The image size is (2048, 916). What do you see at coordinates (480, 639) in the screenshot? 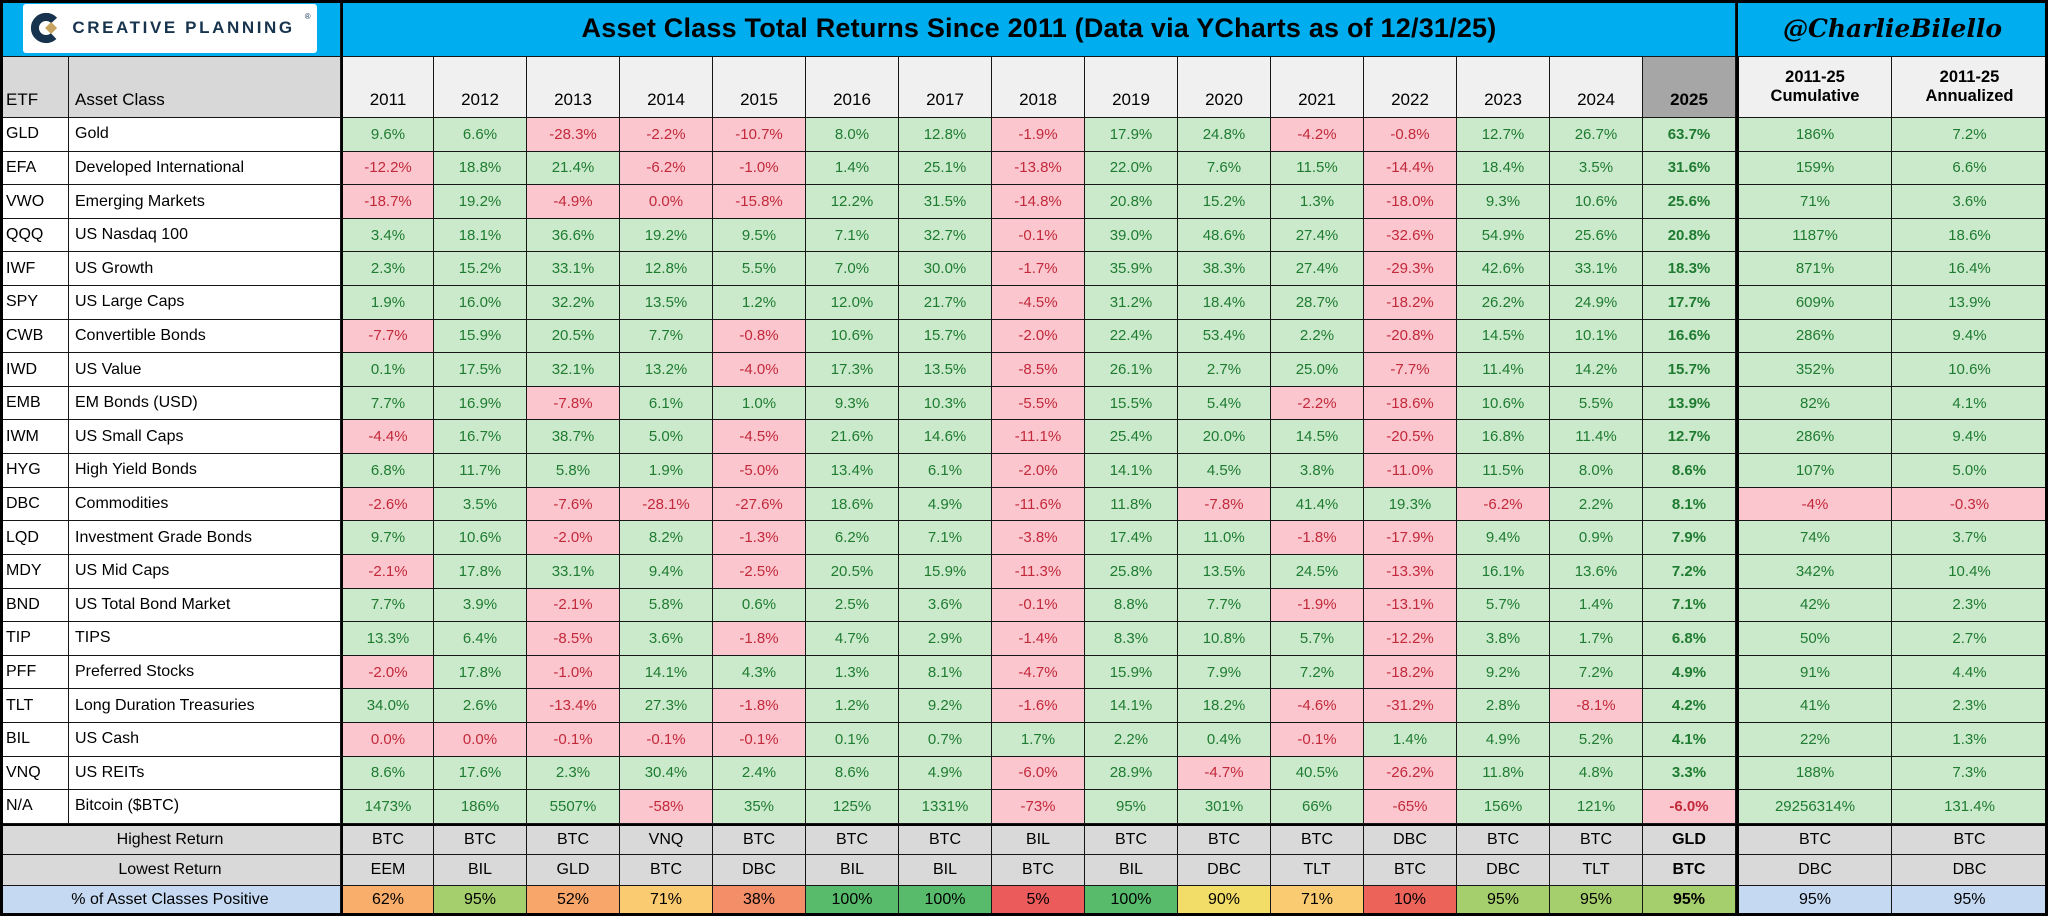
I see `return-cell-TIP-2012: 6.4%` at bounding box center [480, 639].